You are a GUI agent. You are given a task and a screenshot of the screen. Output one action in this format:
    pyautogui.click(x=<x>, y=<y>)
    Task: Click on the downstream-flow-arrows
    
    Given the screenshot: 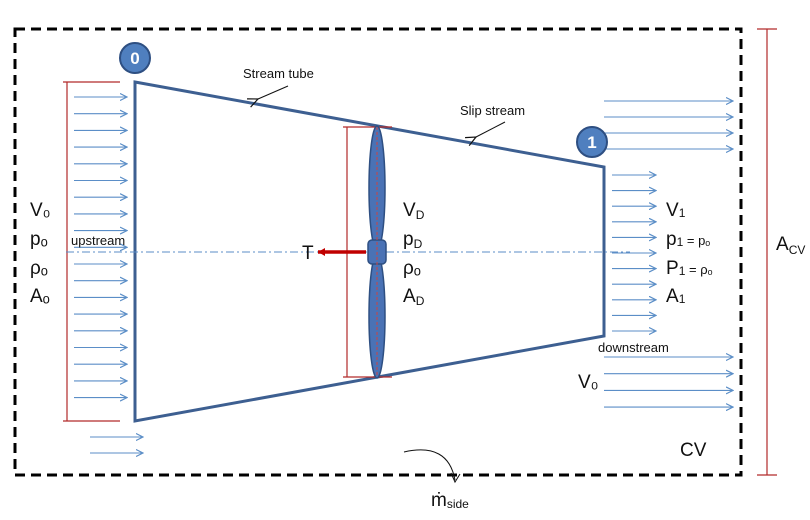 What is the action you would take?
    pyautogui.click(x=634, y=253)
    